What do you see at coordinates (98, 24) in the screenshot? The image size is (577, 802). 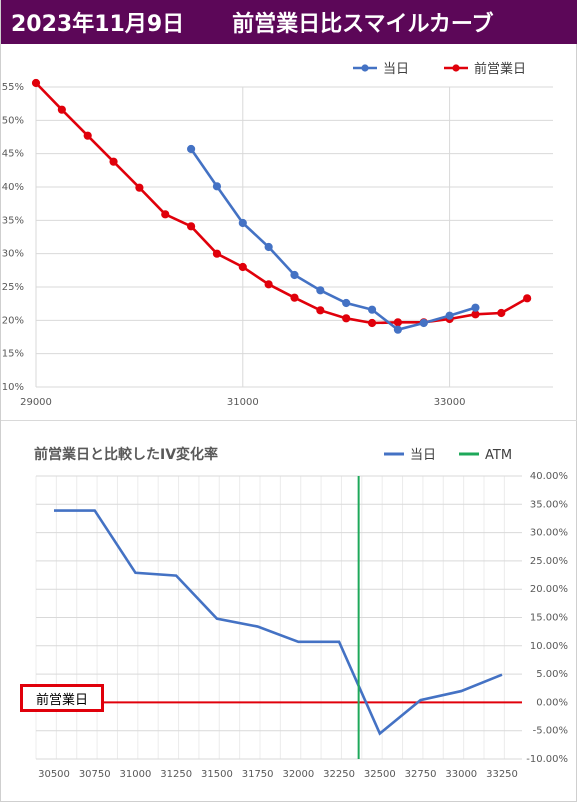 I see `report-date: 2023年11月9日` at bounding box center [98, 24].